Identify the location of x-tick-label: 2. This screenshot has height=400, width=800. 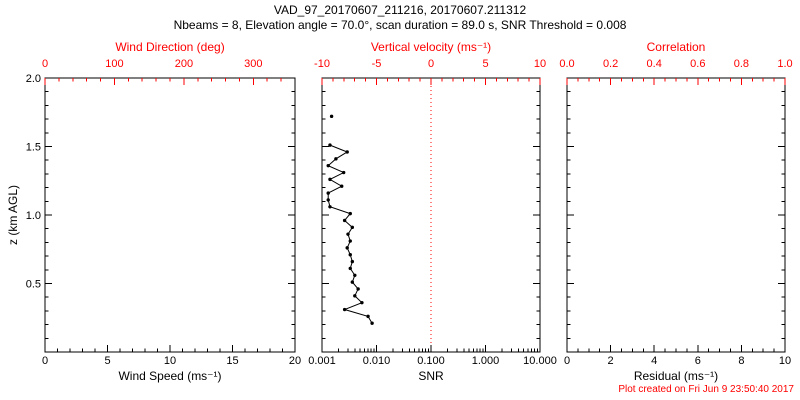
(611, 361).